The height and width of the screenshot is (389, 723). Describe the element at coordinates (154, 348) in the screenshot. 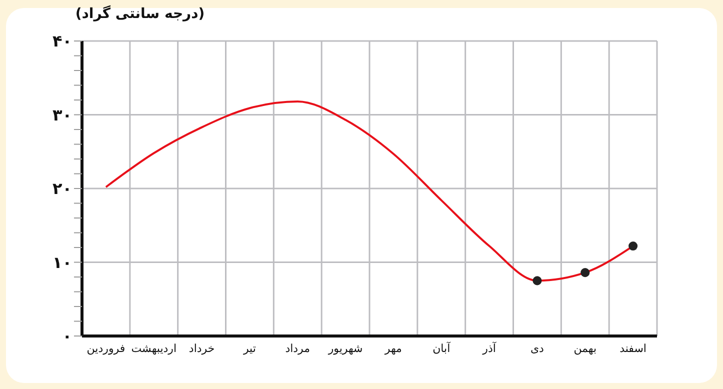

I see `x-tick-label: اردیبهشت` at that location.